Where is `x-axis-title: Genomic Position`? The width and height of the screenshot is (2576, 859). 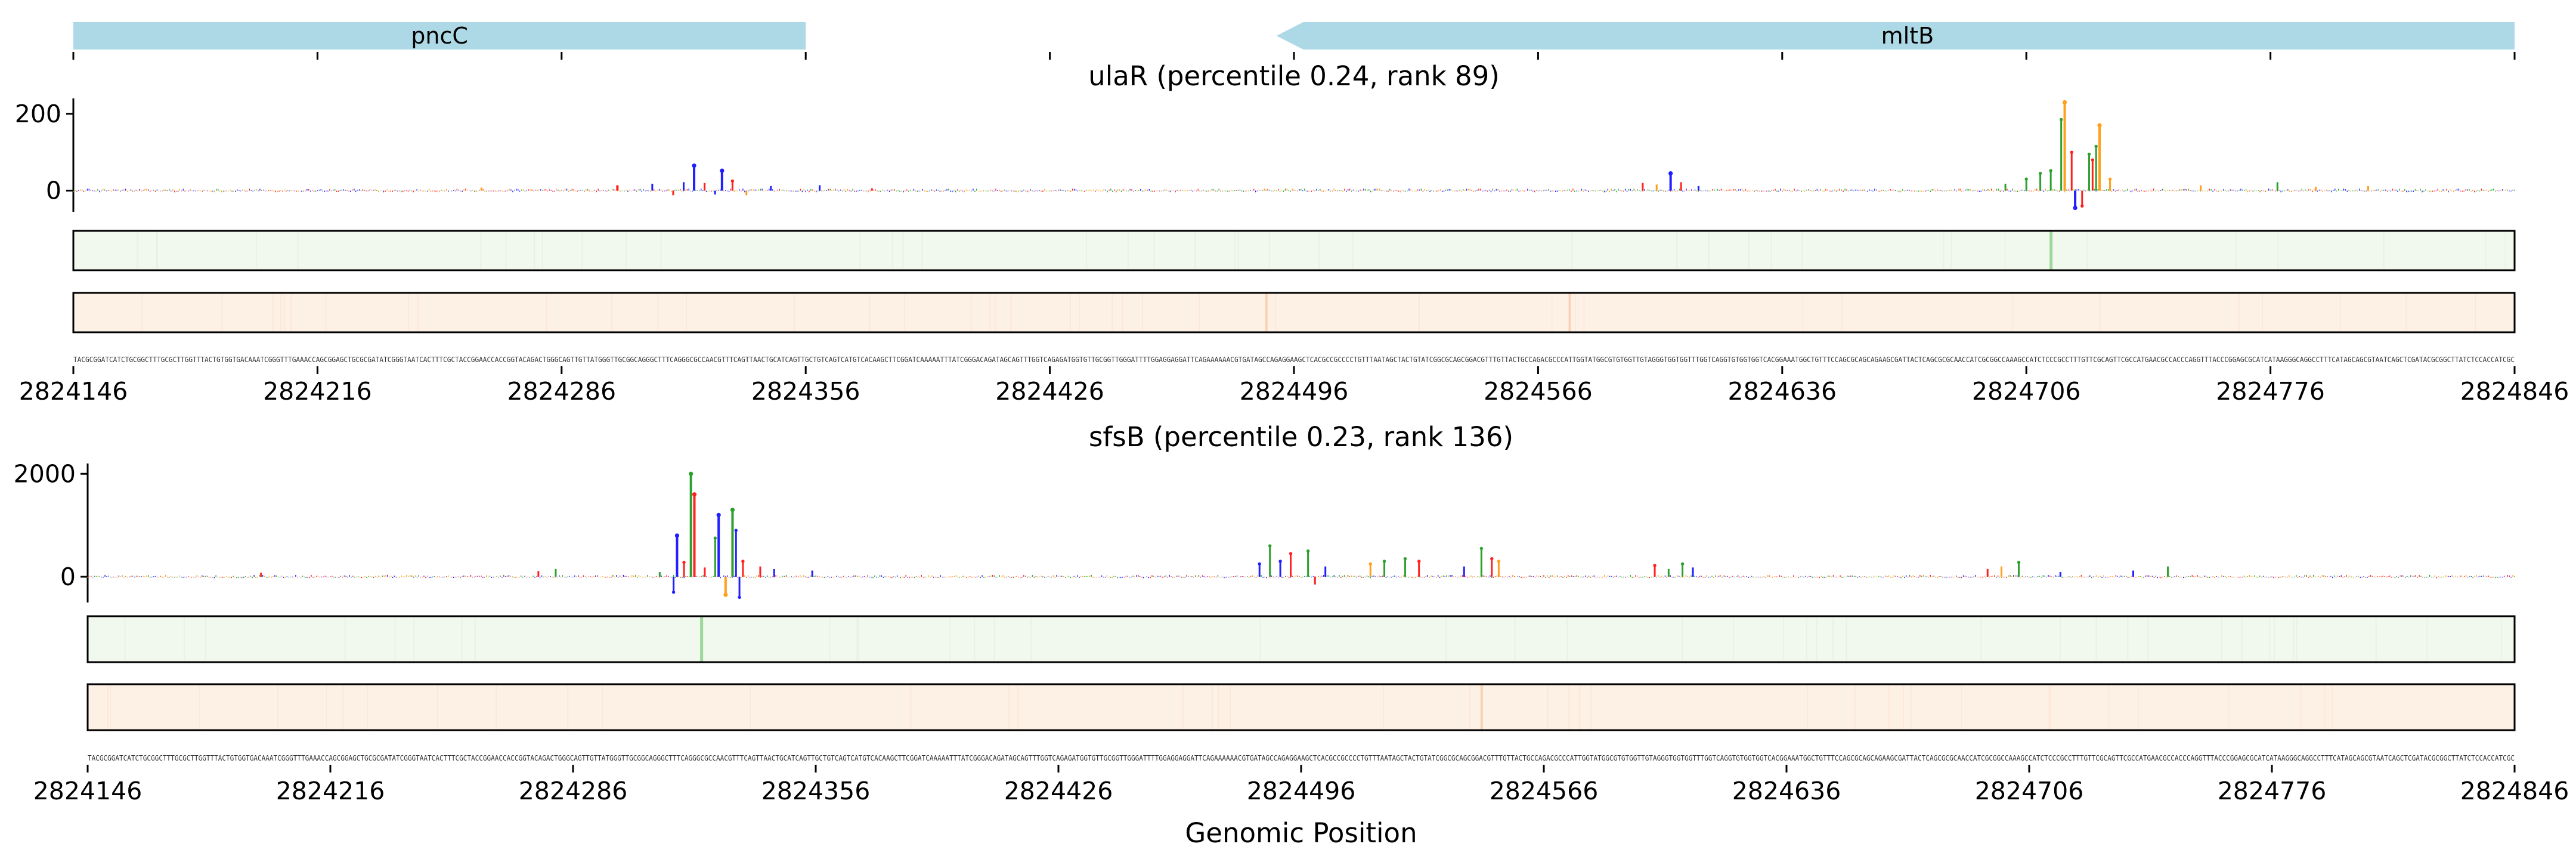 x-axis-title: Genomic Position is located at coordinates (1301, 833).